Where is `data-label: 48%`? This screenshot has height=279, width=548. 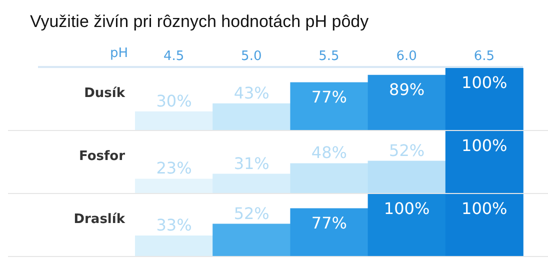
data-label: 48% is located at coordinates (329, 152).